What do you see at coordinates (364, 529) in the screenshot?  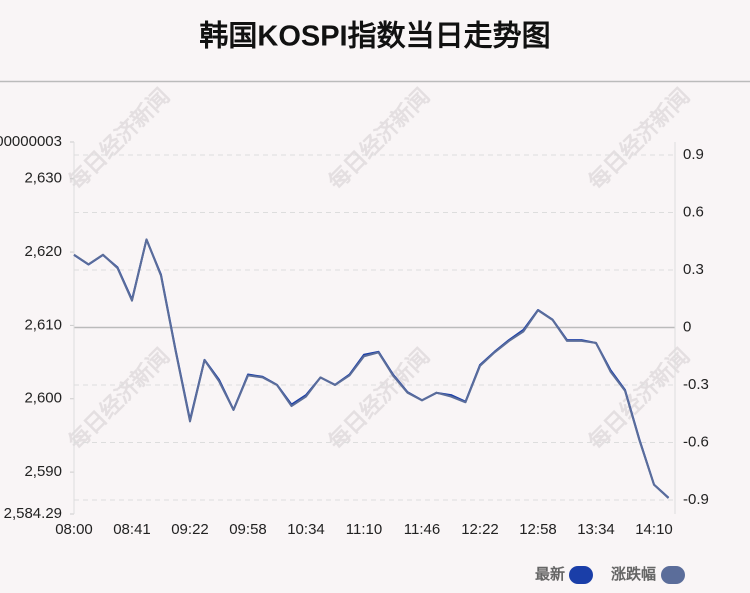 I see `x-tick-label: 11:10` at bounding box center [364, 529].